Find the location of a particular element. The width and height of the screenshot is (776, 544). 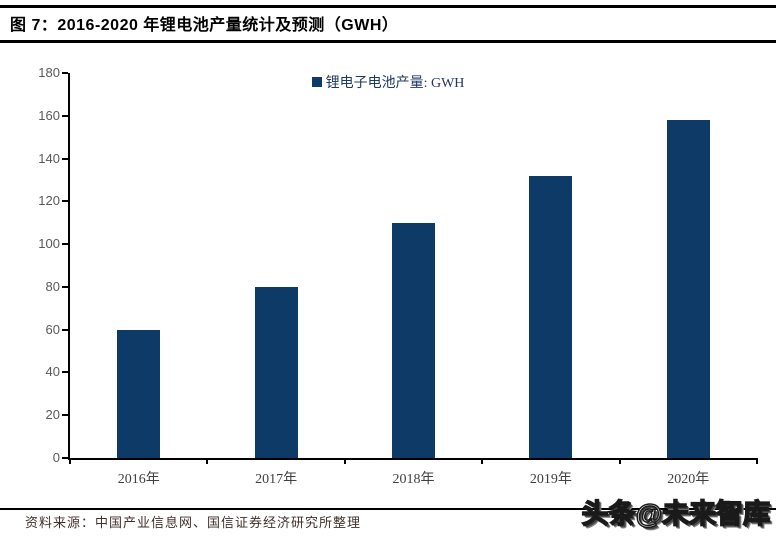

top-rule is located at coordinates (388, 6).